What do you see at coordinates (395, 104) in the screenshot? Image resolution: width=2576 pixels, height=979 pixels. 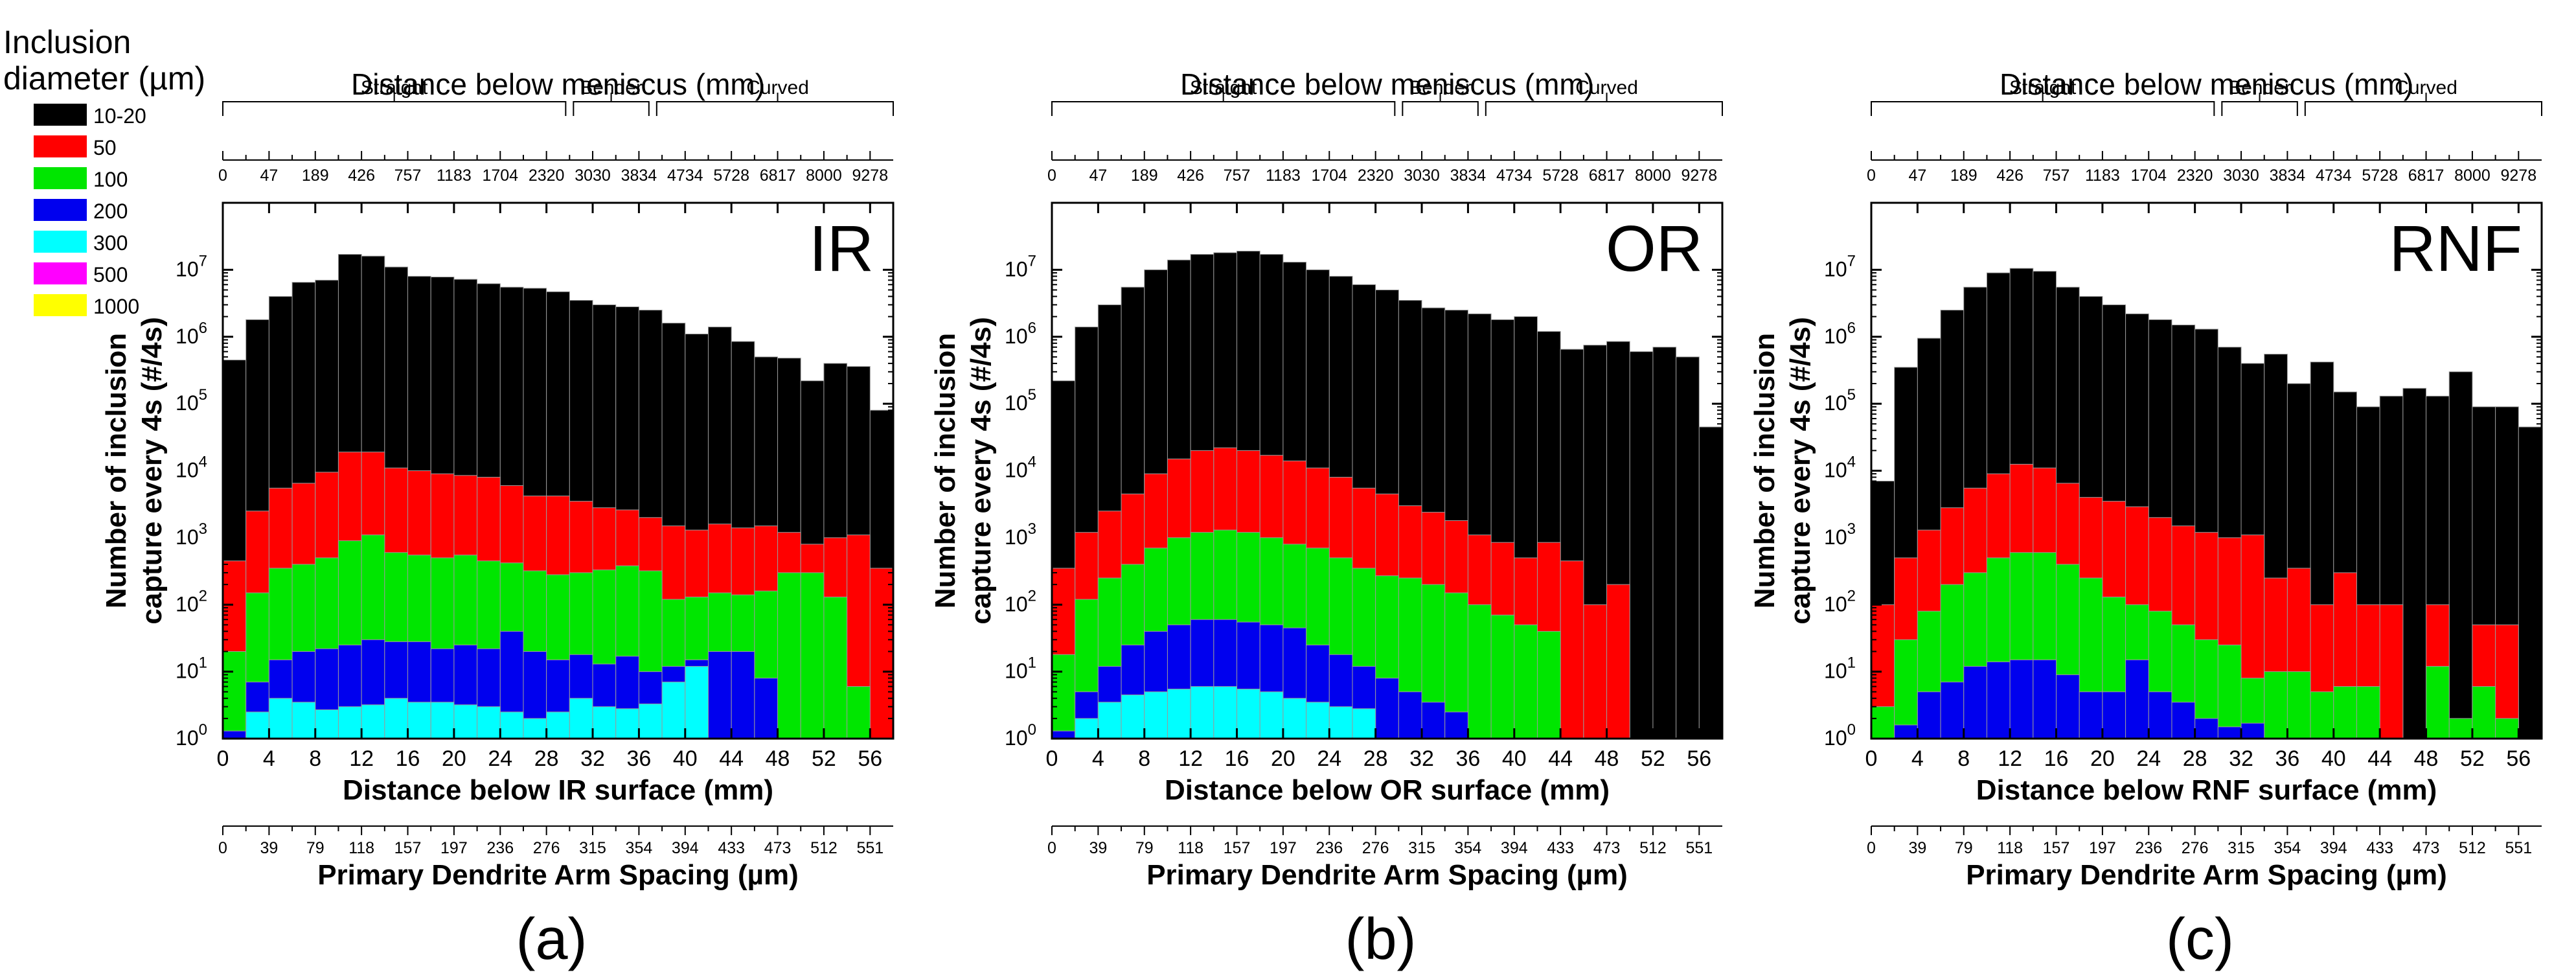 I see `zone-bracket-straight` at bounding box center [395, 104].